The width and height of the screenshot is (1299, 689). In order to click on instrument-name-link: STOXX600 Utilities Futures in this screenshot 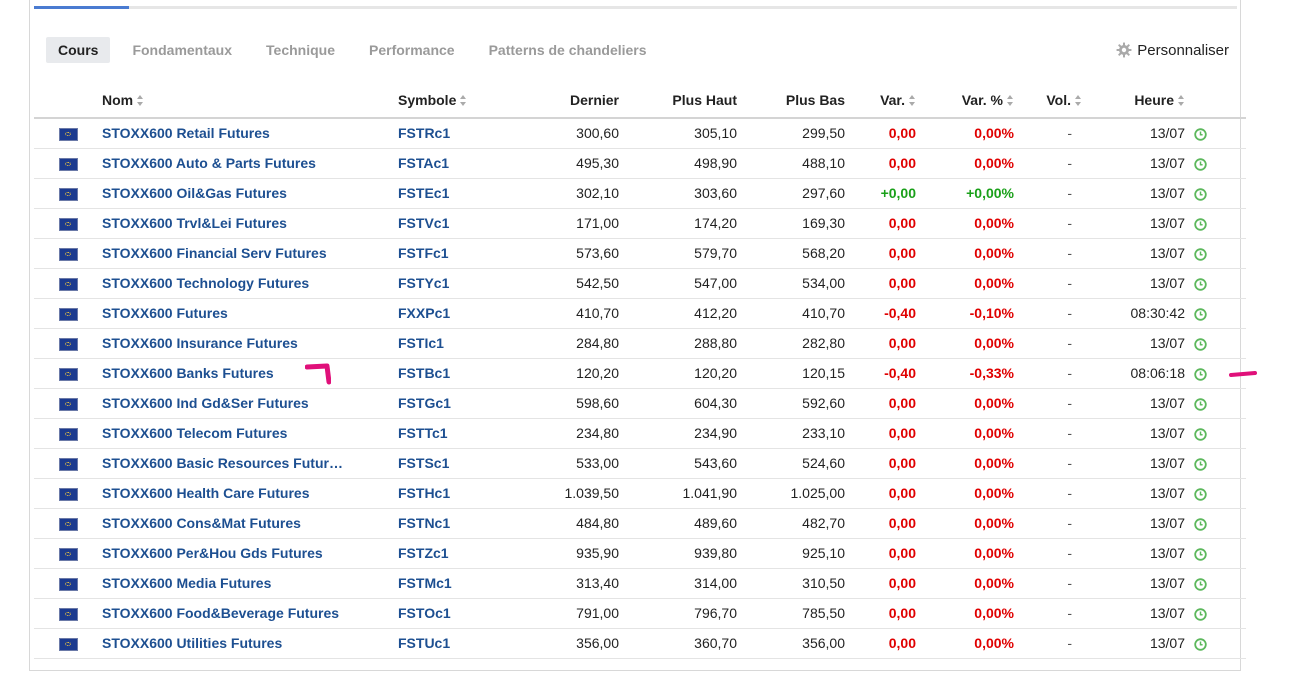, I will do `click(192, 643)`.